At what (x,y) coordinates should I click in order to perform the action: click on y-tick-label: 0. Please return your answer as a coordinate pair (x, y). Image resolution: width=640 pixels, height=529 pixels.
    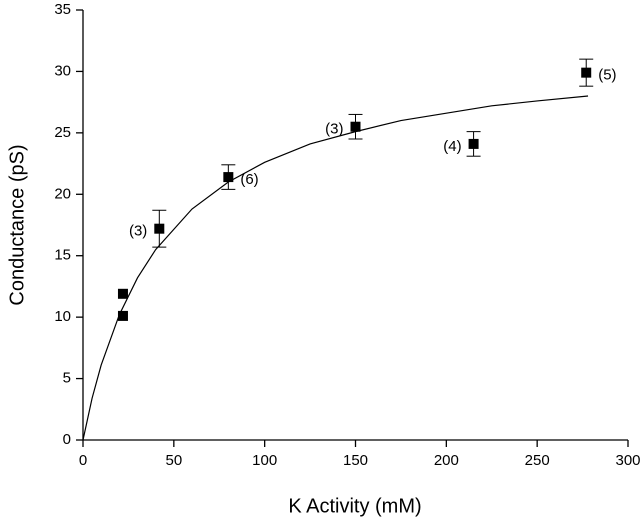
    Looking at the image, I should click on (67, 439).